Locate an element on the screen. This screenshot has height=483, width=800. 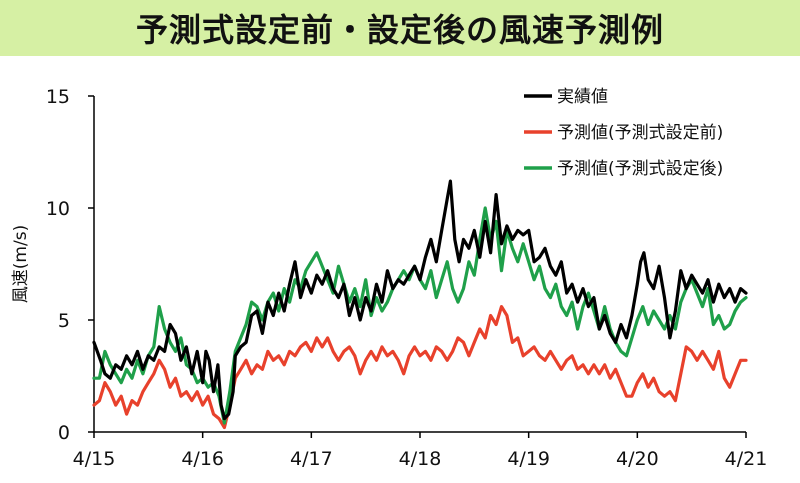
x-tick-label: 4/20 is located at coordinates (637, 459).